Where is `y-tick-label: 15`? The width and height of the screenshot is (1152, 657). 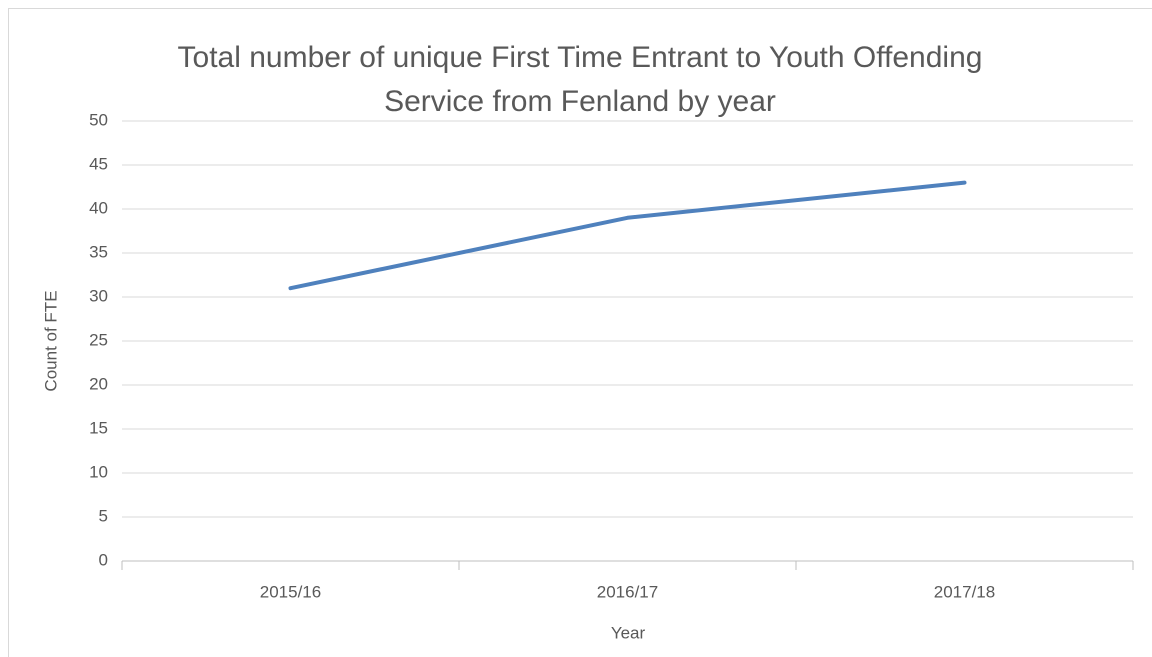 y-tick-label: 15 is located at coordinates (98, 427).